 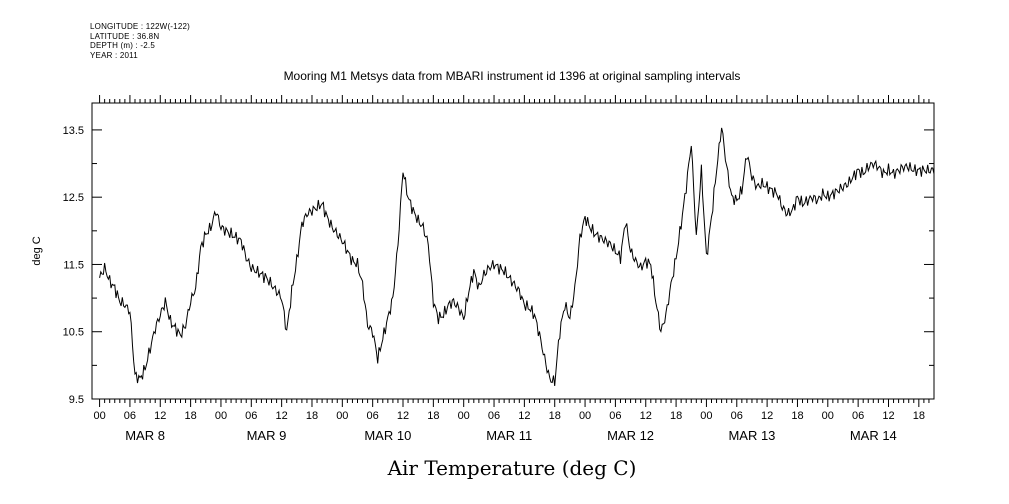 I want to click on year-label: YEAR : 2011, so click(x=114, y=55).